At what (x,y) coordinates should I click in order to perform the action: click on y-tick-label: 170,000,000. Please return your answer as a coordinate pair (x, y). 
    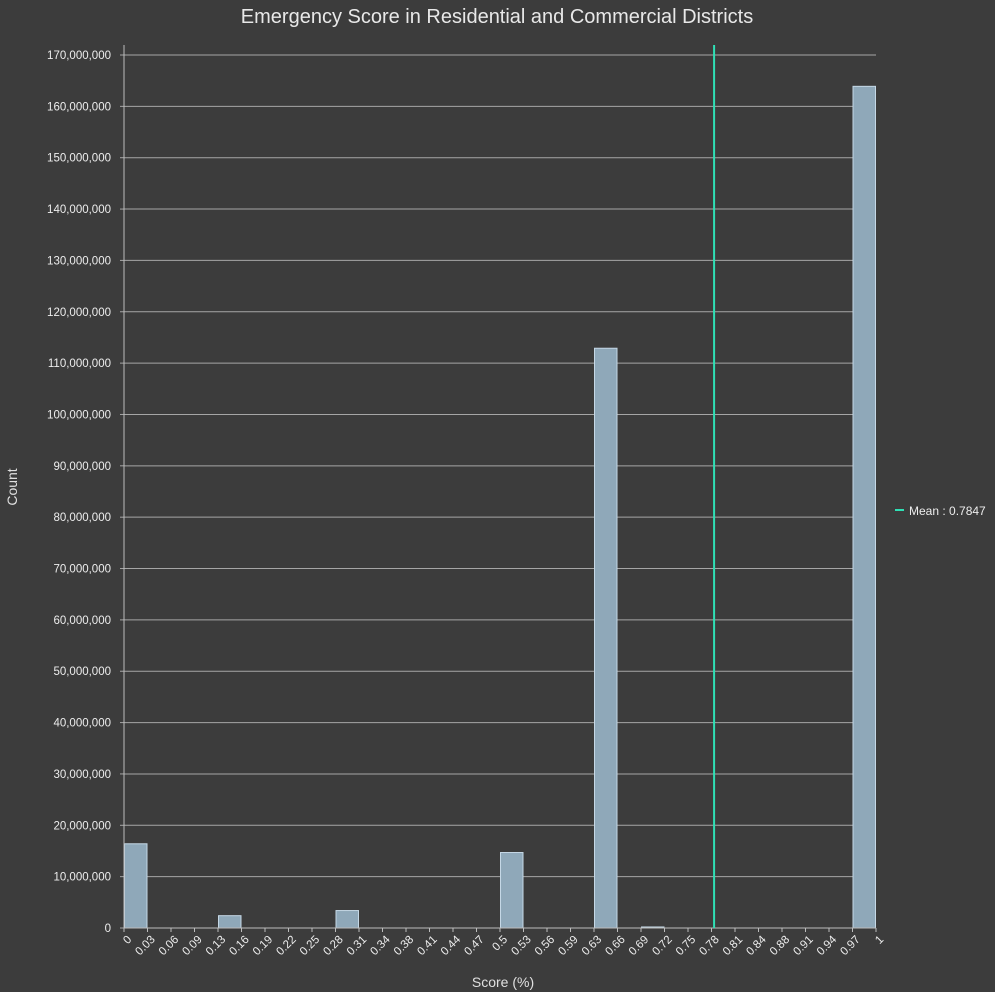
    Looking at the image, I should click on (79, 56).